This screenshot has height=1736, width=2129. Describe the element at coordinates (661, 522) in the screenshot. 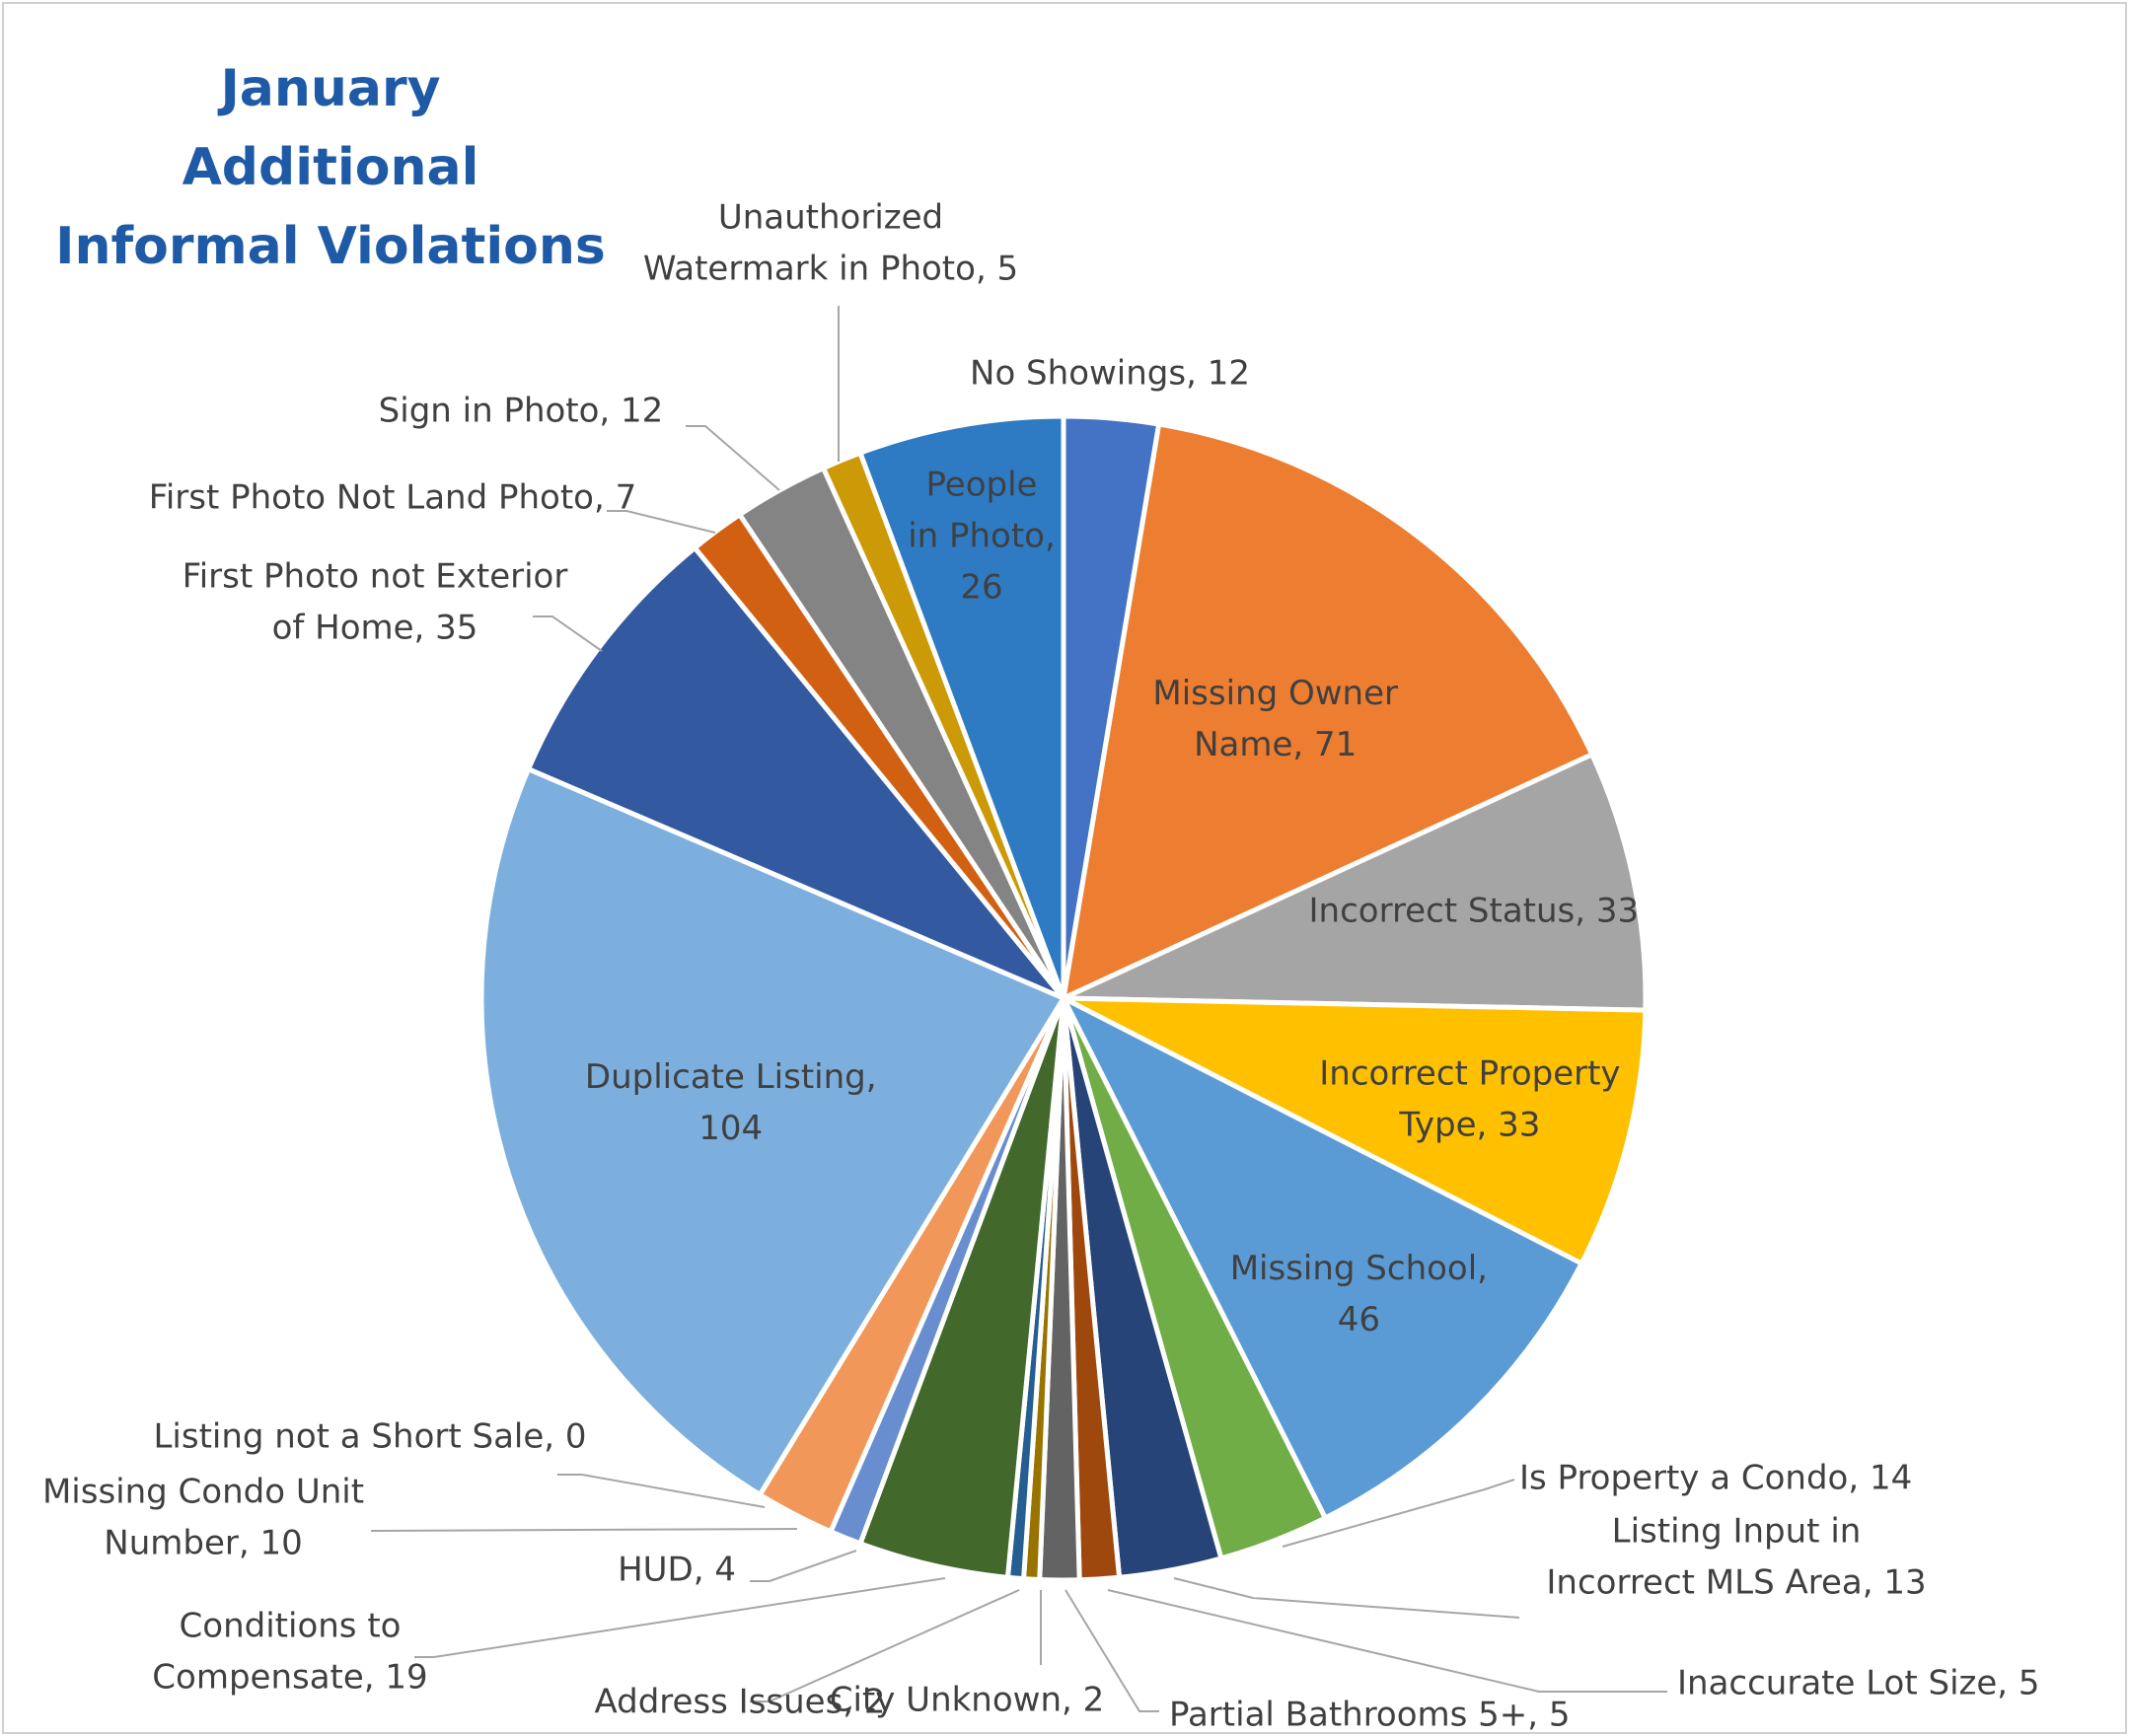

I see `leader-line-first-photo-not-land-photo` at that location.